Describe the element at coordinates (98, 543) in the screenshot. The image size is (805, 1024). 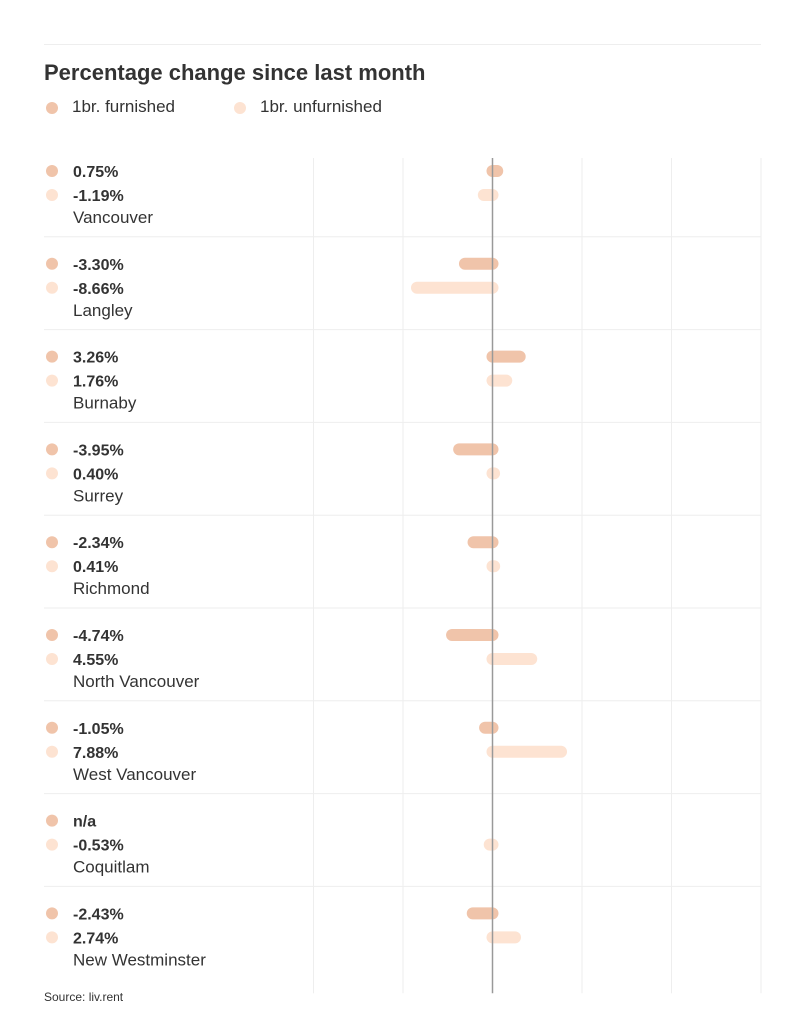
I see `data-label: -2.34%` at that location.